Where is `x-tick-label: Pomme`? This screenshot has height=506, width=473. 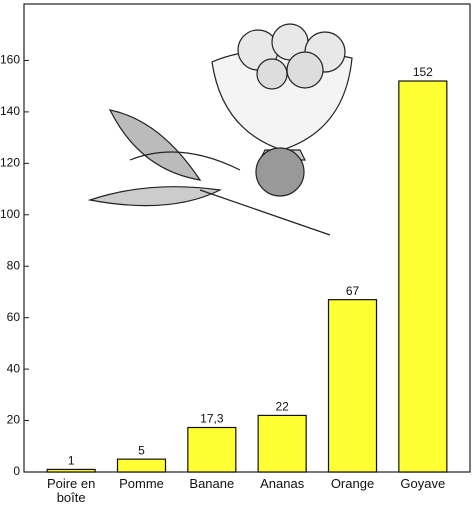 x-tick-label: Pomme is located at coordinates (141, 483).